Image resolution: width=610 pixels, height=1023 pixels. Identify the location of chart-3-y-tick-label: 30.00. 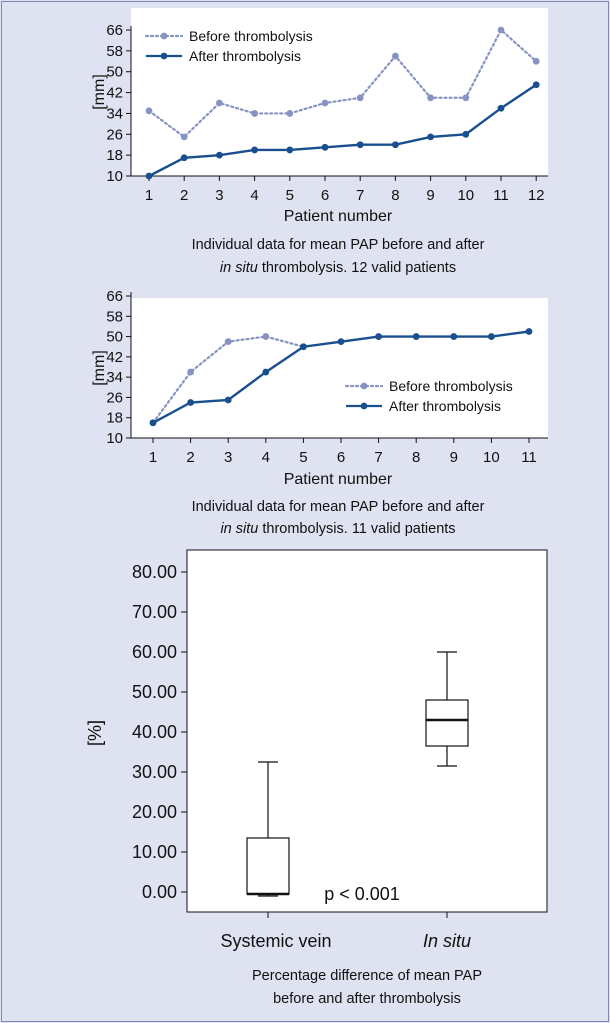
(154, 772).